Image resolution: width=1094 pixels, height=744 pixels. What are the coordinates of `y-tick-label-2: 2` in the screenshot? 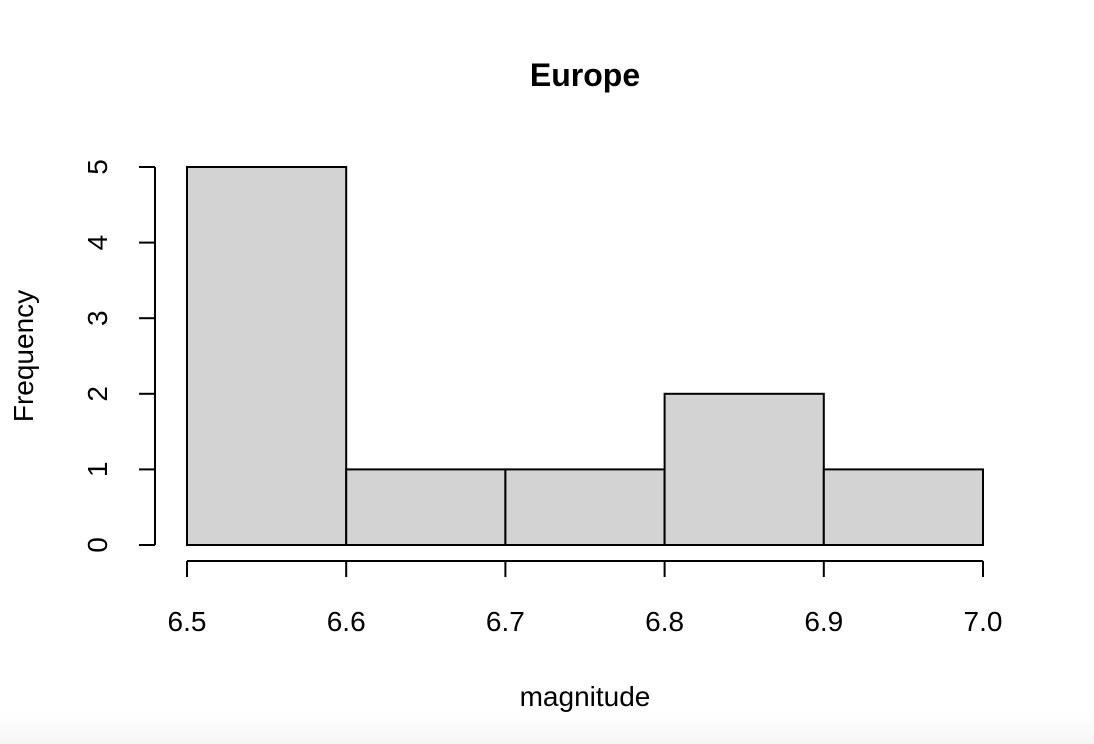 It's located at (97, 394).